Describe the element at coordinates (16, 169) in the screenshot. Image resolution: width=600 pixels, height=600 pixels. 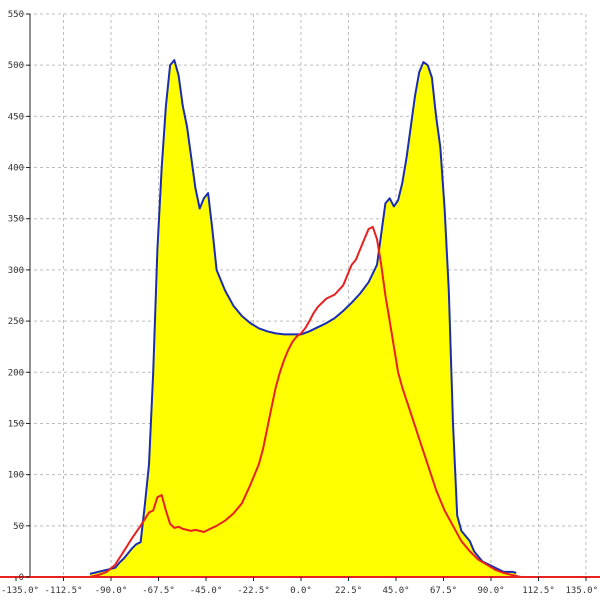
I see `y-tick-label-8: 400` at that location.